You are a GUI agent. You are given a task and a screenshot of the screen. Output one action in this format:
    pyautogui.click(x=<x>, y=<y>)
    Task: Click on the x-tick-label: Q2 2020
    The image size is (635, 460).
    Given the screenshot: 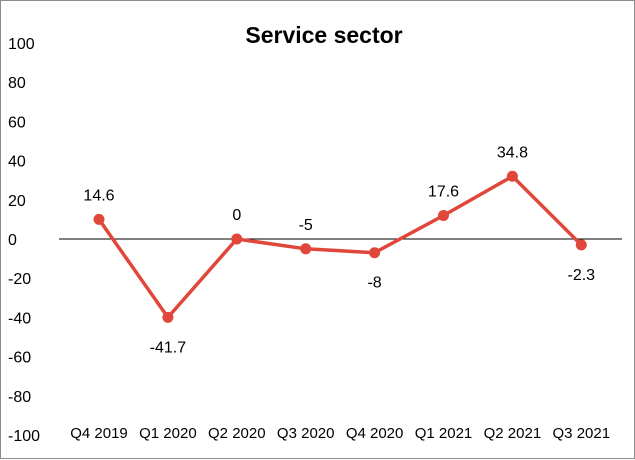 What is the action you would take?
    pyautogui.click(x=237, y=433)
    